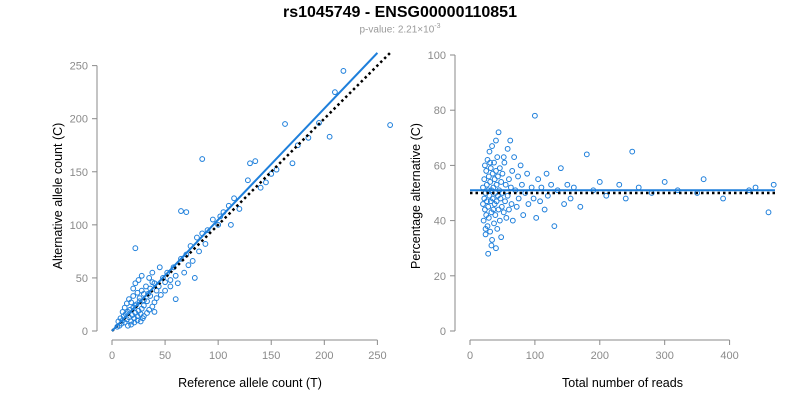 The image size is (800, 400). Describe the element at coordinates (729, 356) in the screenshot. I see `x-tick-label: 400` at that location.